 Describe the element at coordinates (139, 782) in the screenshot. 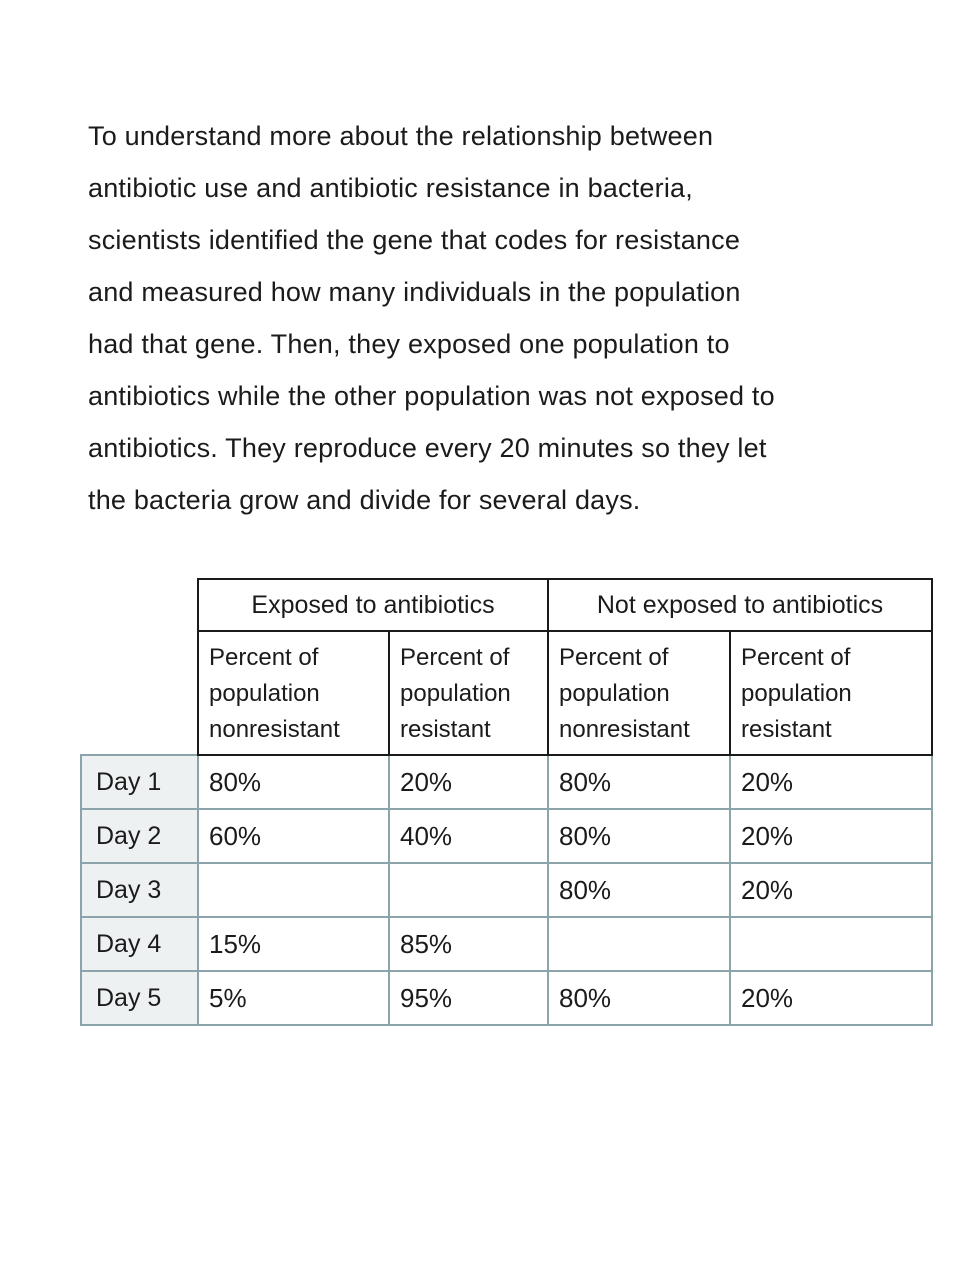

I see `day-label: Day 1` at that location.